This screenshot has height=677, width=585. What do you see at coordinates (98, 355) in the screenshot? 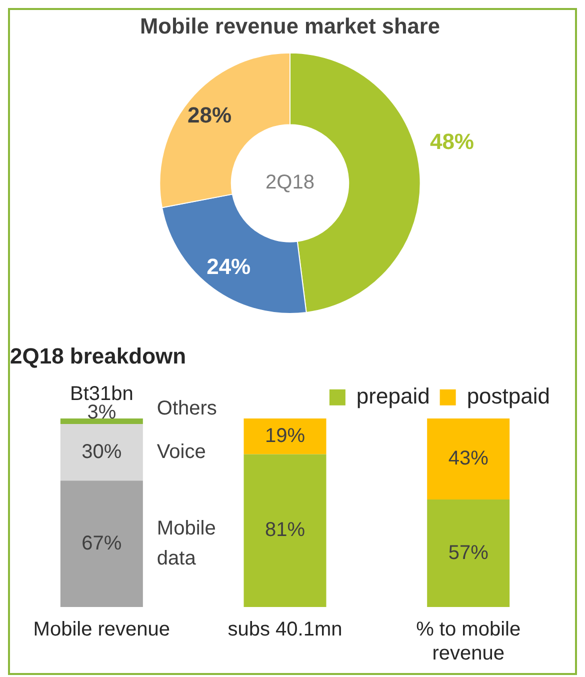
I see `chart-title: 2Q18 breakdown` at bounding box center [98, 355].